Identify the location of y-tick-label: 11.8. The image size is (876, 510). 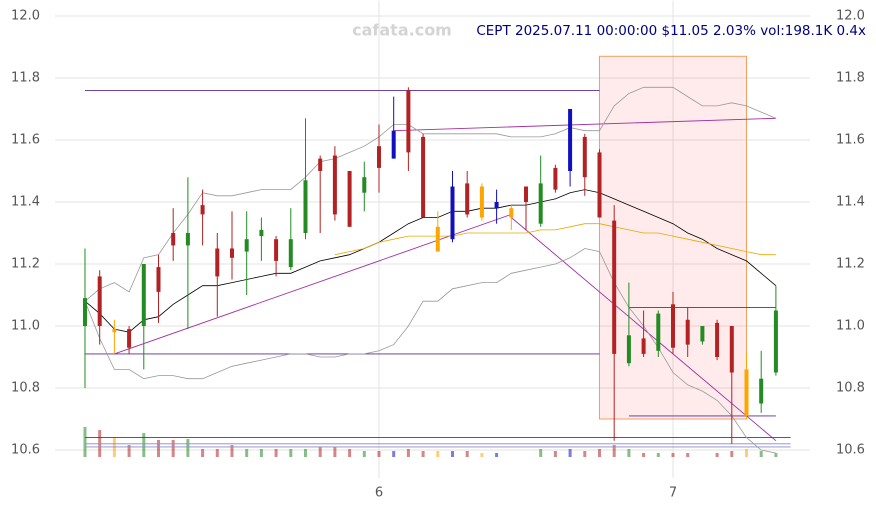
(25, 78).